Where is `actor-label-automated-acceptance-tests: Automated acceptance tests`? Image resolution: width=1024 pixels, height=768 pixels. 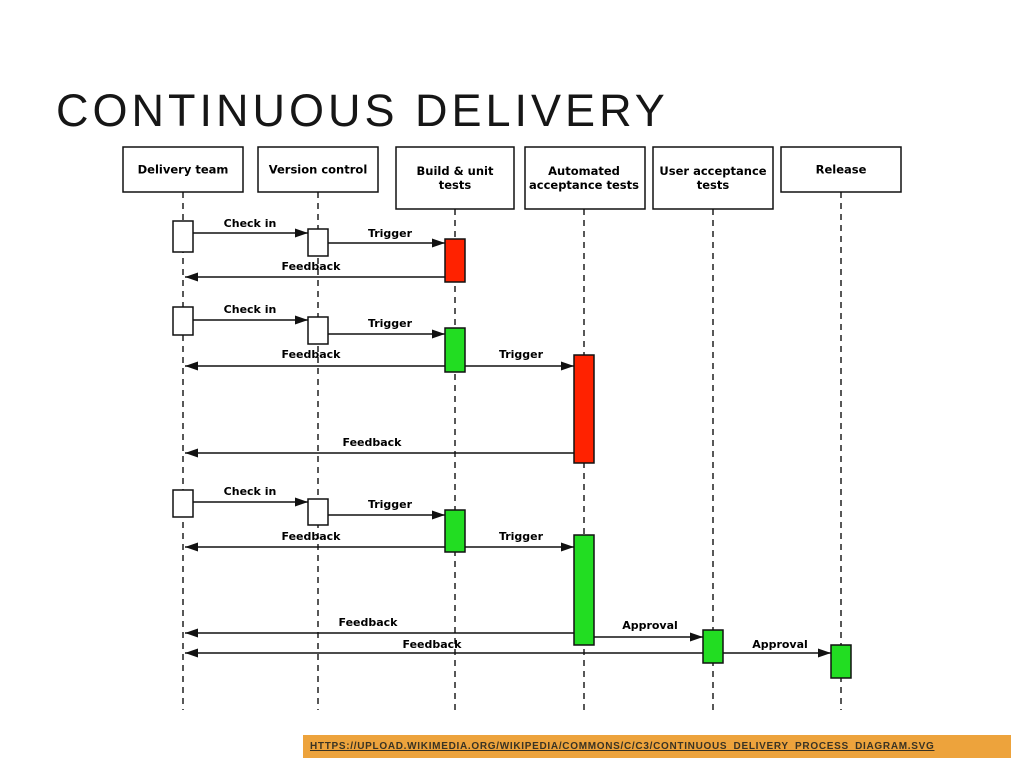 actor-label-automated-acceptance-tests: Automated acceptance tests is located at coordinates (584, 178).